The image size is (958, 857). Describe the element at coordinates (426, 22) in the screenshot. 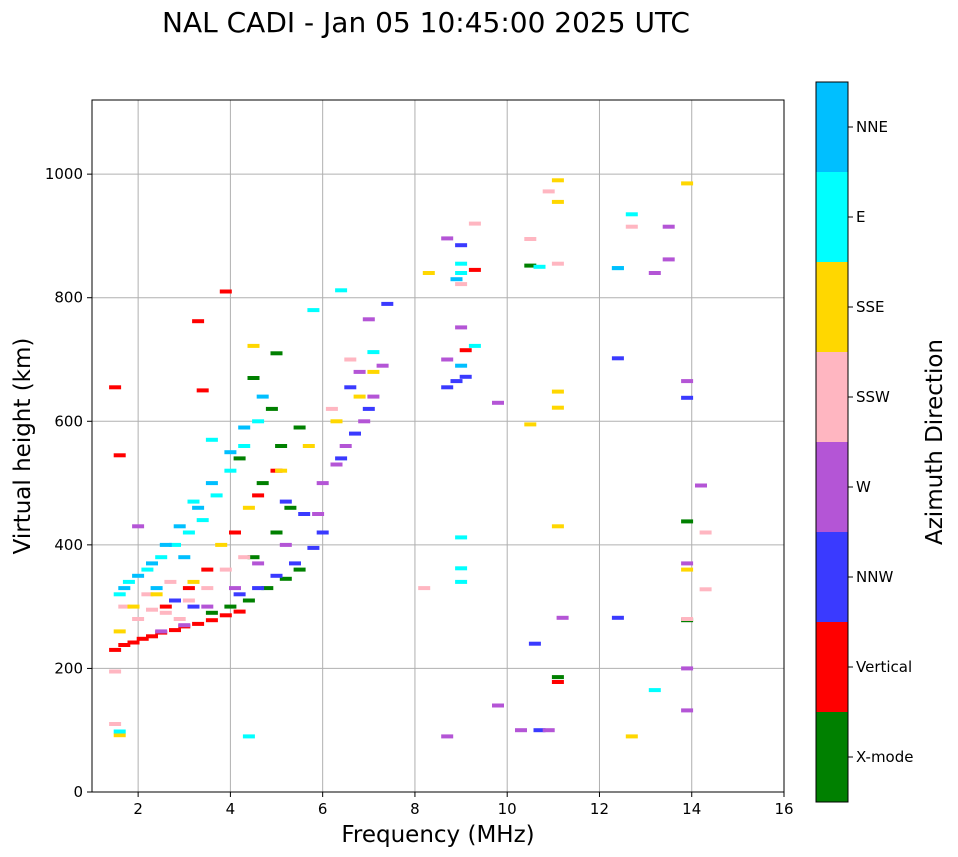

I see `chart-title: NAL CADI - Jan 05 10:45:00 2025 UTC` at that location.